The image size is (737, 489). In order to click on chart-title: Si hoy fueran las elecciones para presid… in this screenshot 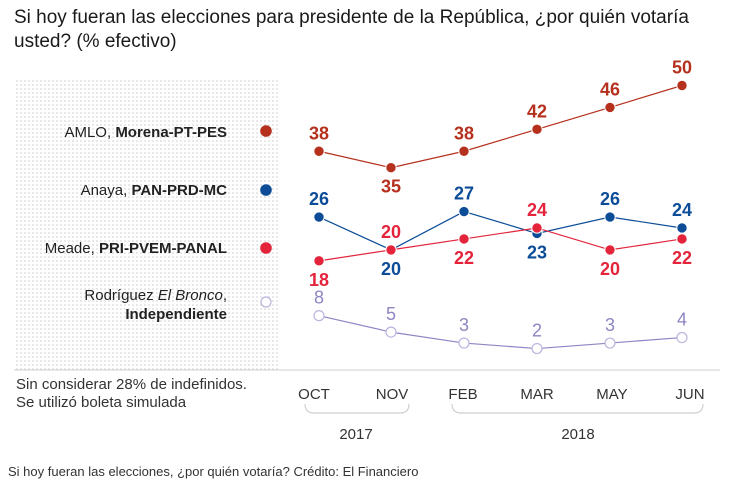, I will do `click(351, 29)`.